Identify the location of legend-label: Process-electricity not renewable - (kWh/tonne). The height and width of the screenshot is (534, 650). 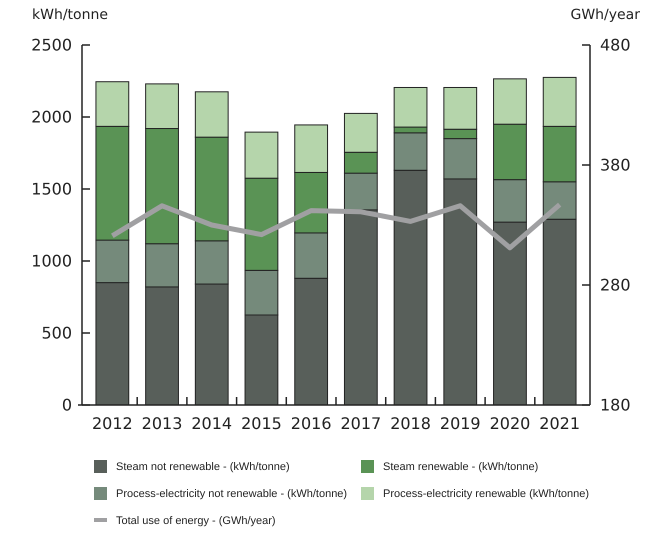
(232, 494).